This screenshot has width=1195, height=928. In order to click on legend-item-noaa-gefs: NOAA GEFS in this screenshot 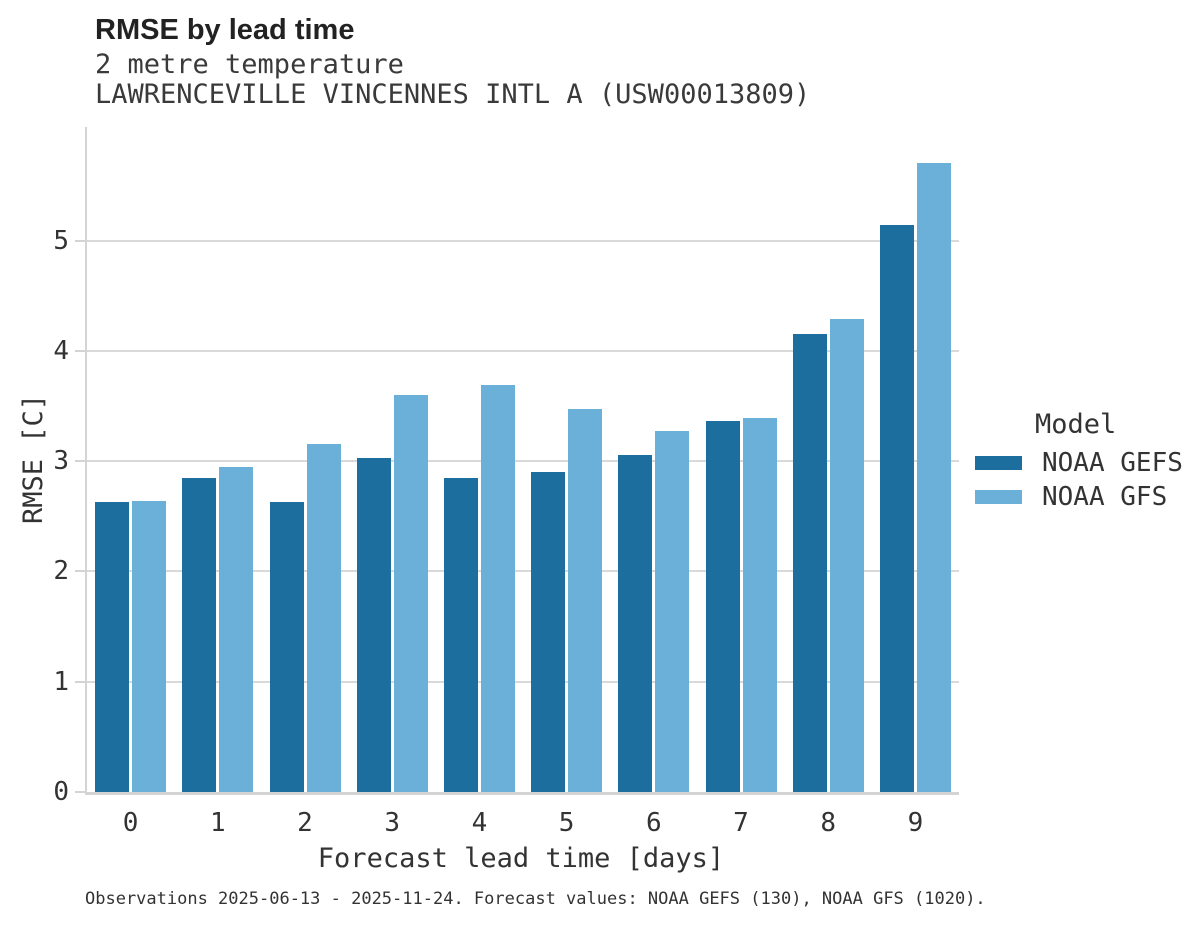, I will do `click(1079, 463)`.